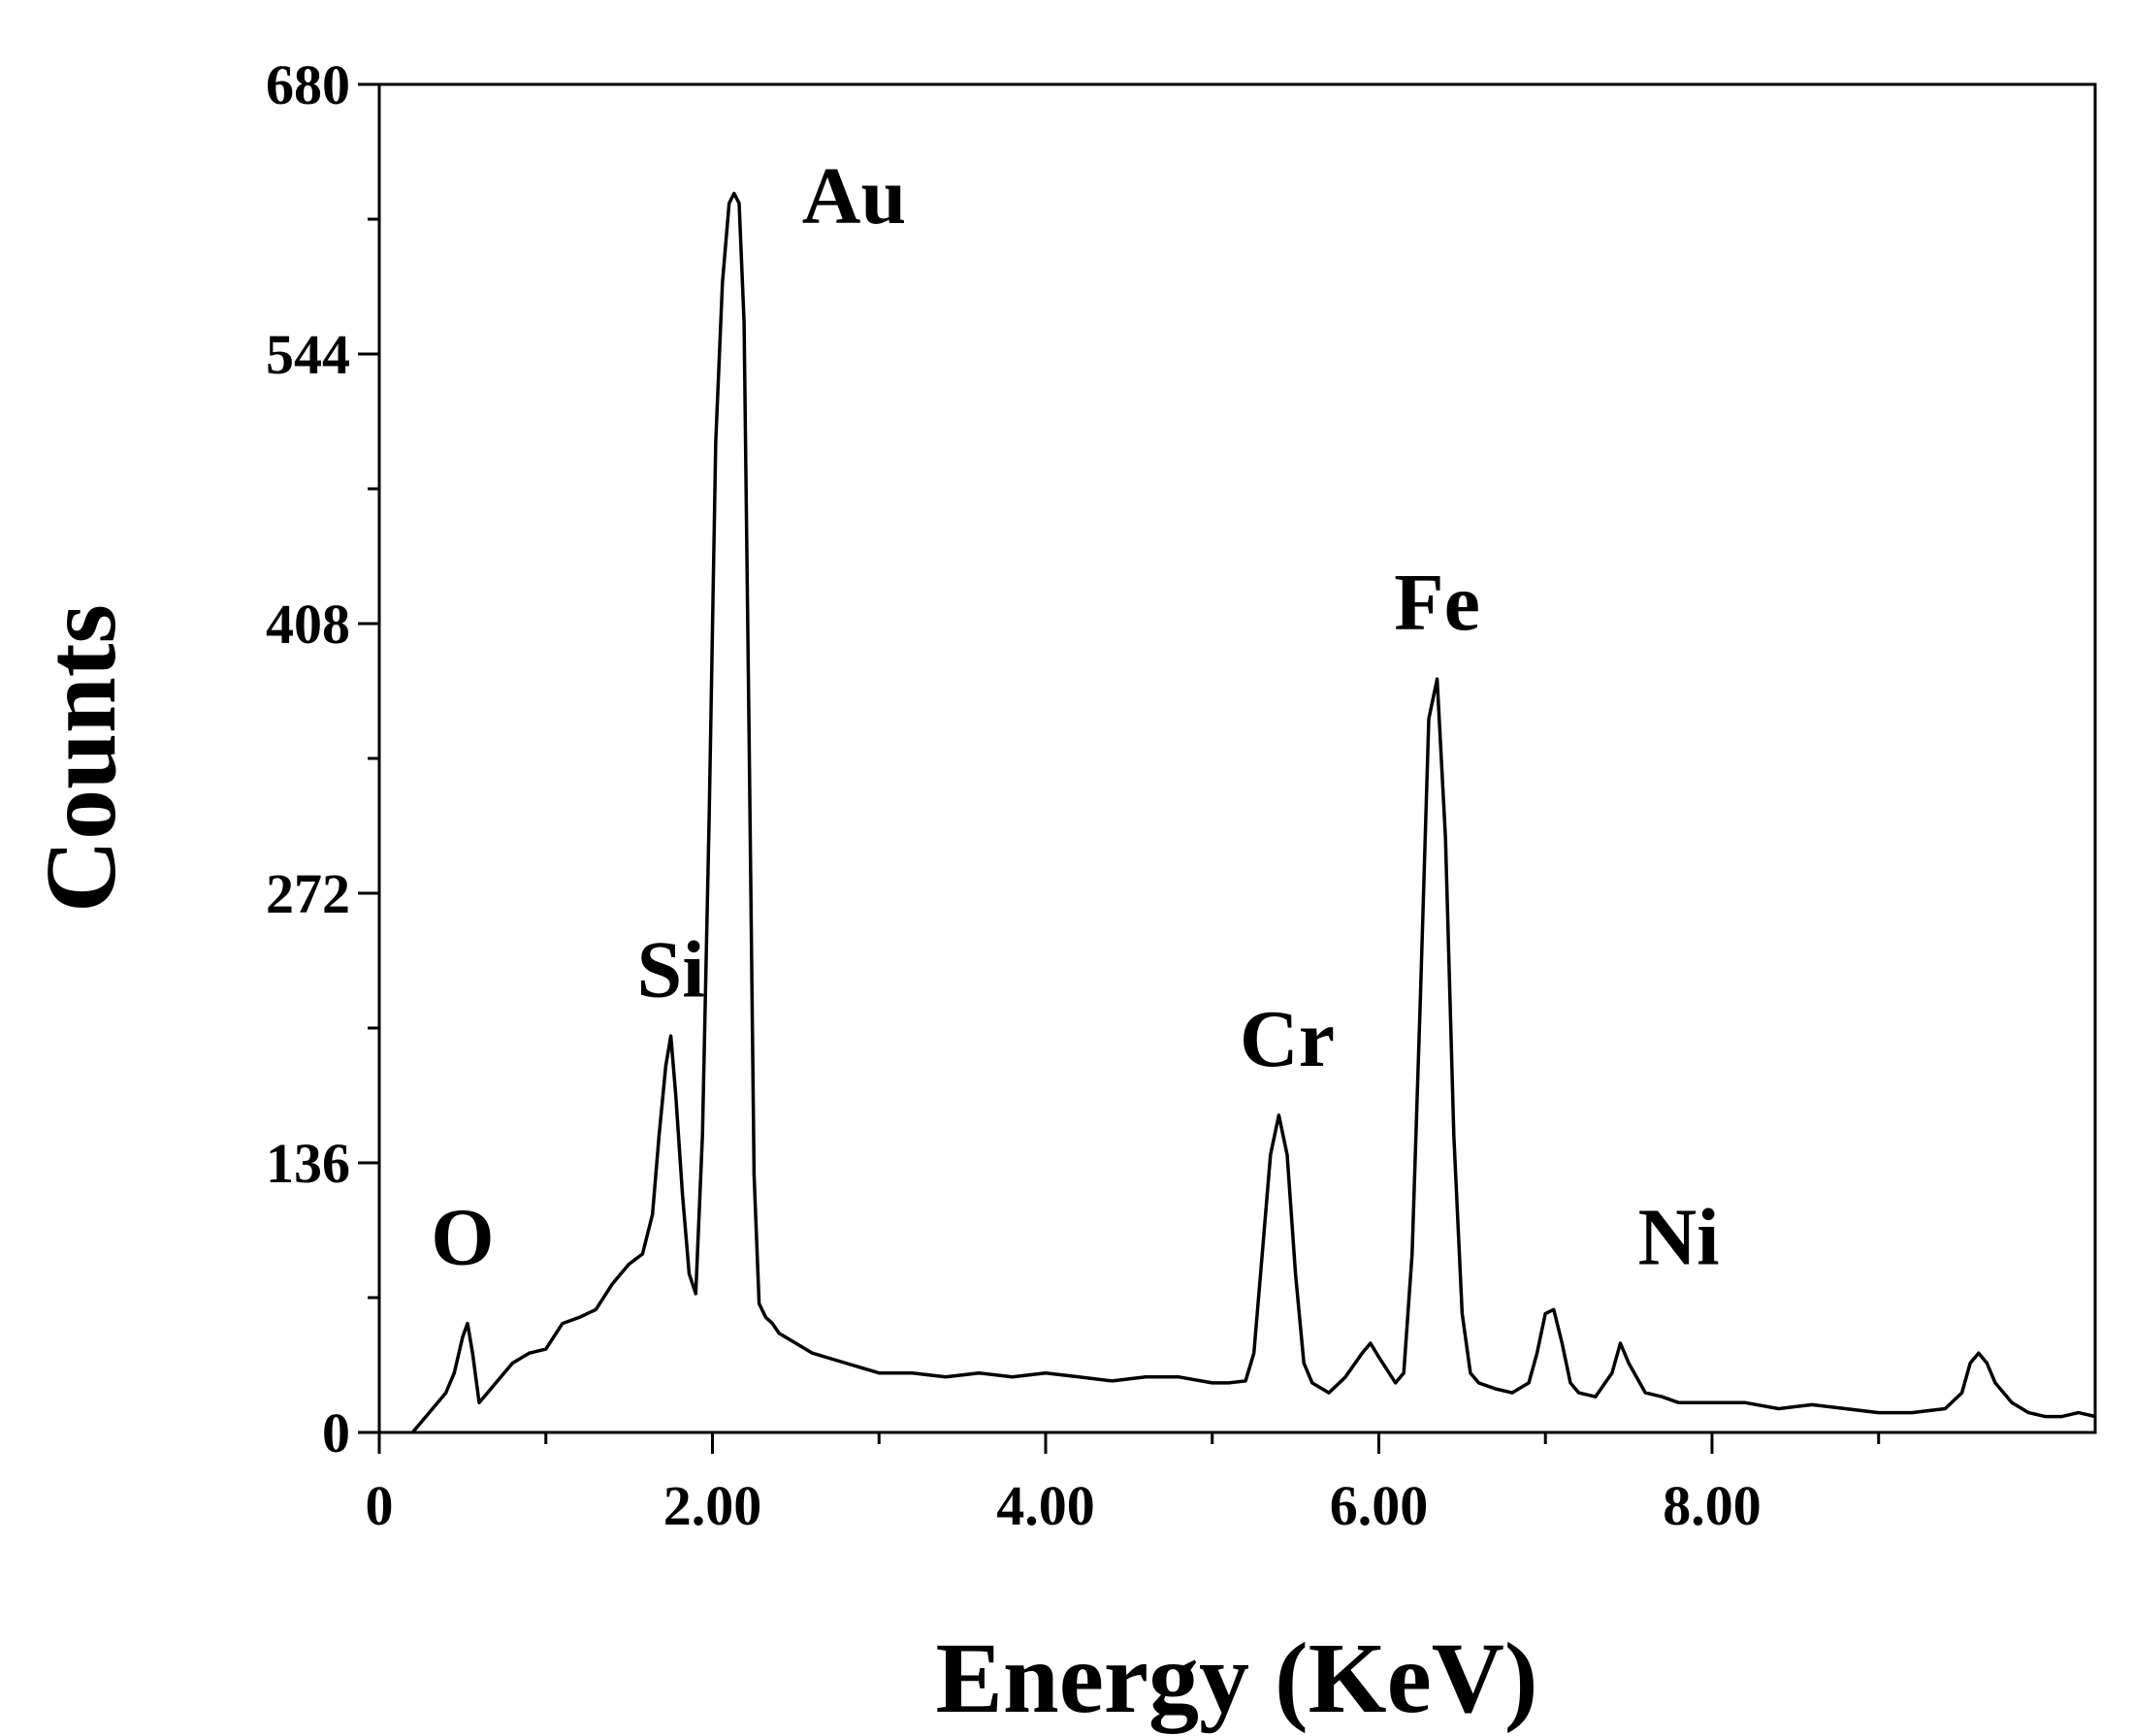 Image resolution: width=2133 pixels, height=1736 pixels. What do you see at coordinates (462, 1237) in the screenshot?
I see `peak-label-o: O` at bounding box center [462, 1237].